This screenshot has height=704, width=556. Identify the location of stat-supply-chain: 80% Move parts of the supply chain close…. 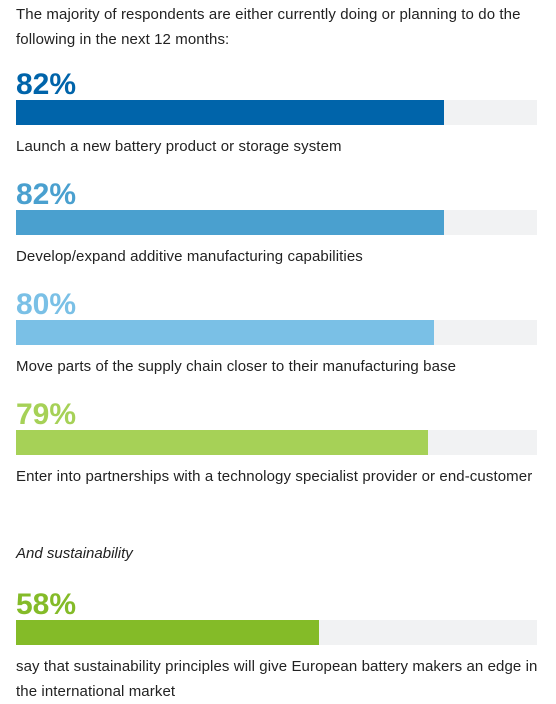
(277, 334).